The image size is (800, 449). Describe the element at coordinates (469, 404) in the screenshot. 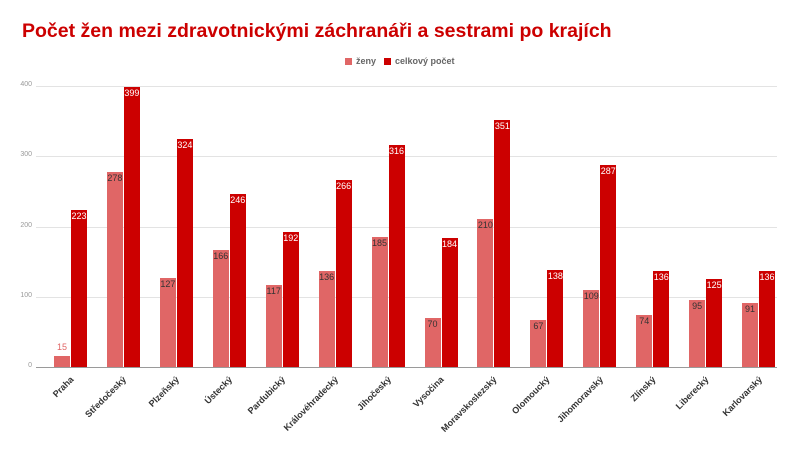

I see `x-axis-label: Moravskoslezský` at that location.